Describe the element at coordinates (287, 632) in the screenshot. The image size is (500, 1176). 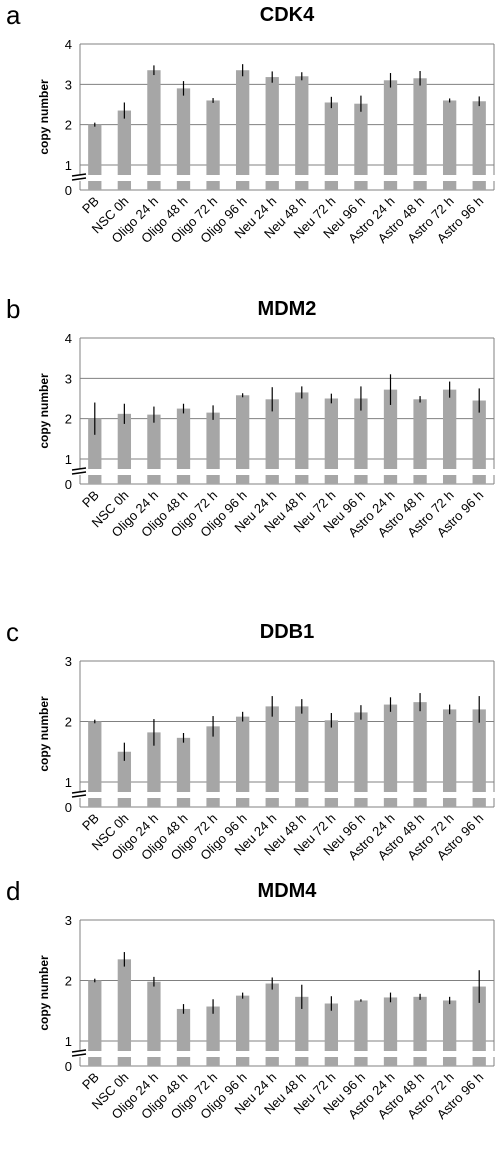
I see `chart-title: DDB1` at that location.